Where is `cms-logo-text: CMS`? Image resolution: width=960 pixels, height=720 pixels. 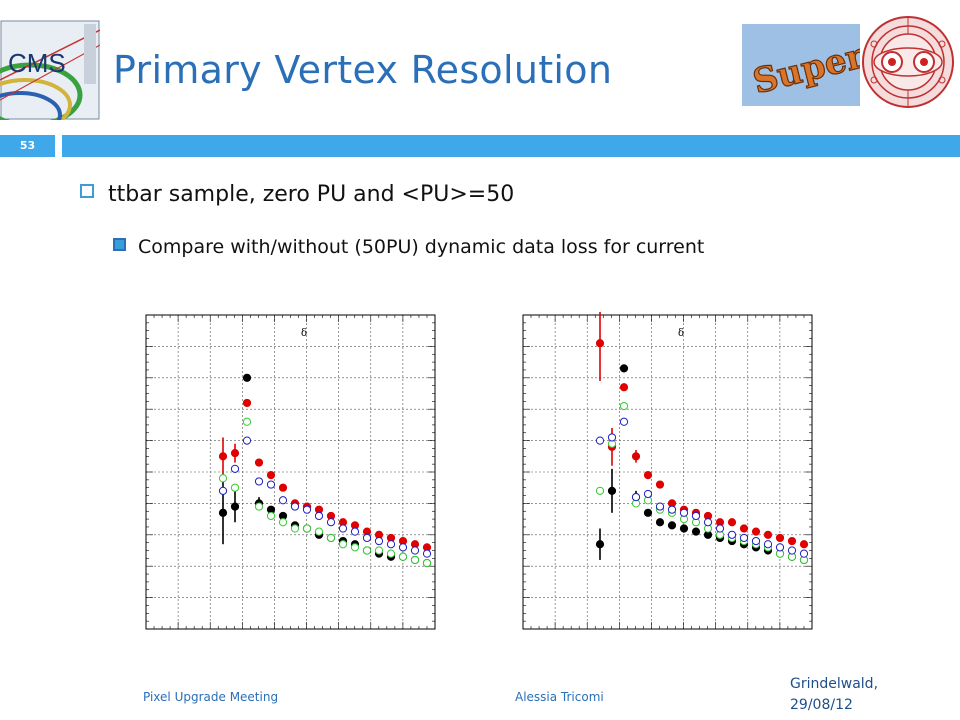
cms-logo-text: CMS is located at coordinates (37, 63).